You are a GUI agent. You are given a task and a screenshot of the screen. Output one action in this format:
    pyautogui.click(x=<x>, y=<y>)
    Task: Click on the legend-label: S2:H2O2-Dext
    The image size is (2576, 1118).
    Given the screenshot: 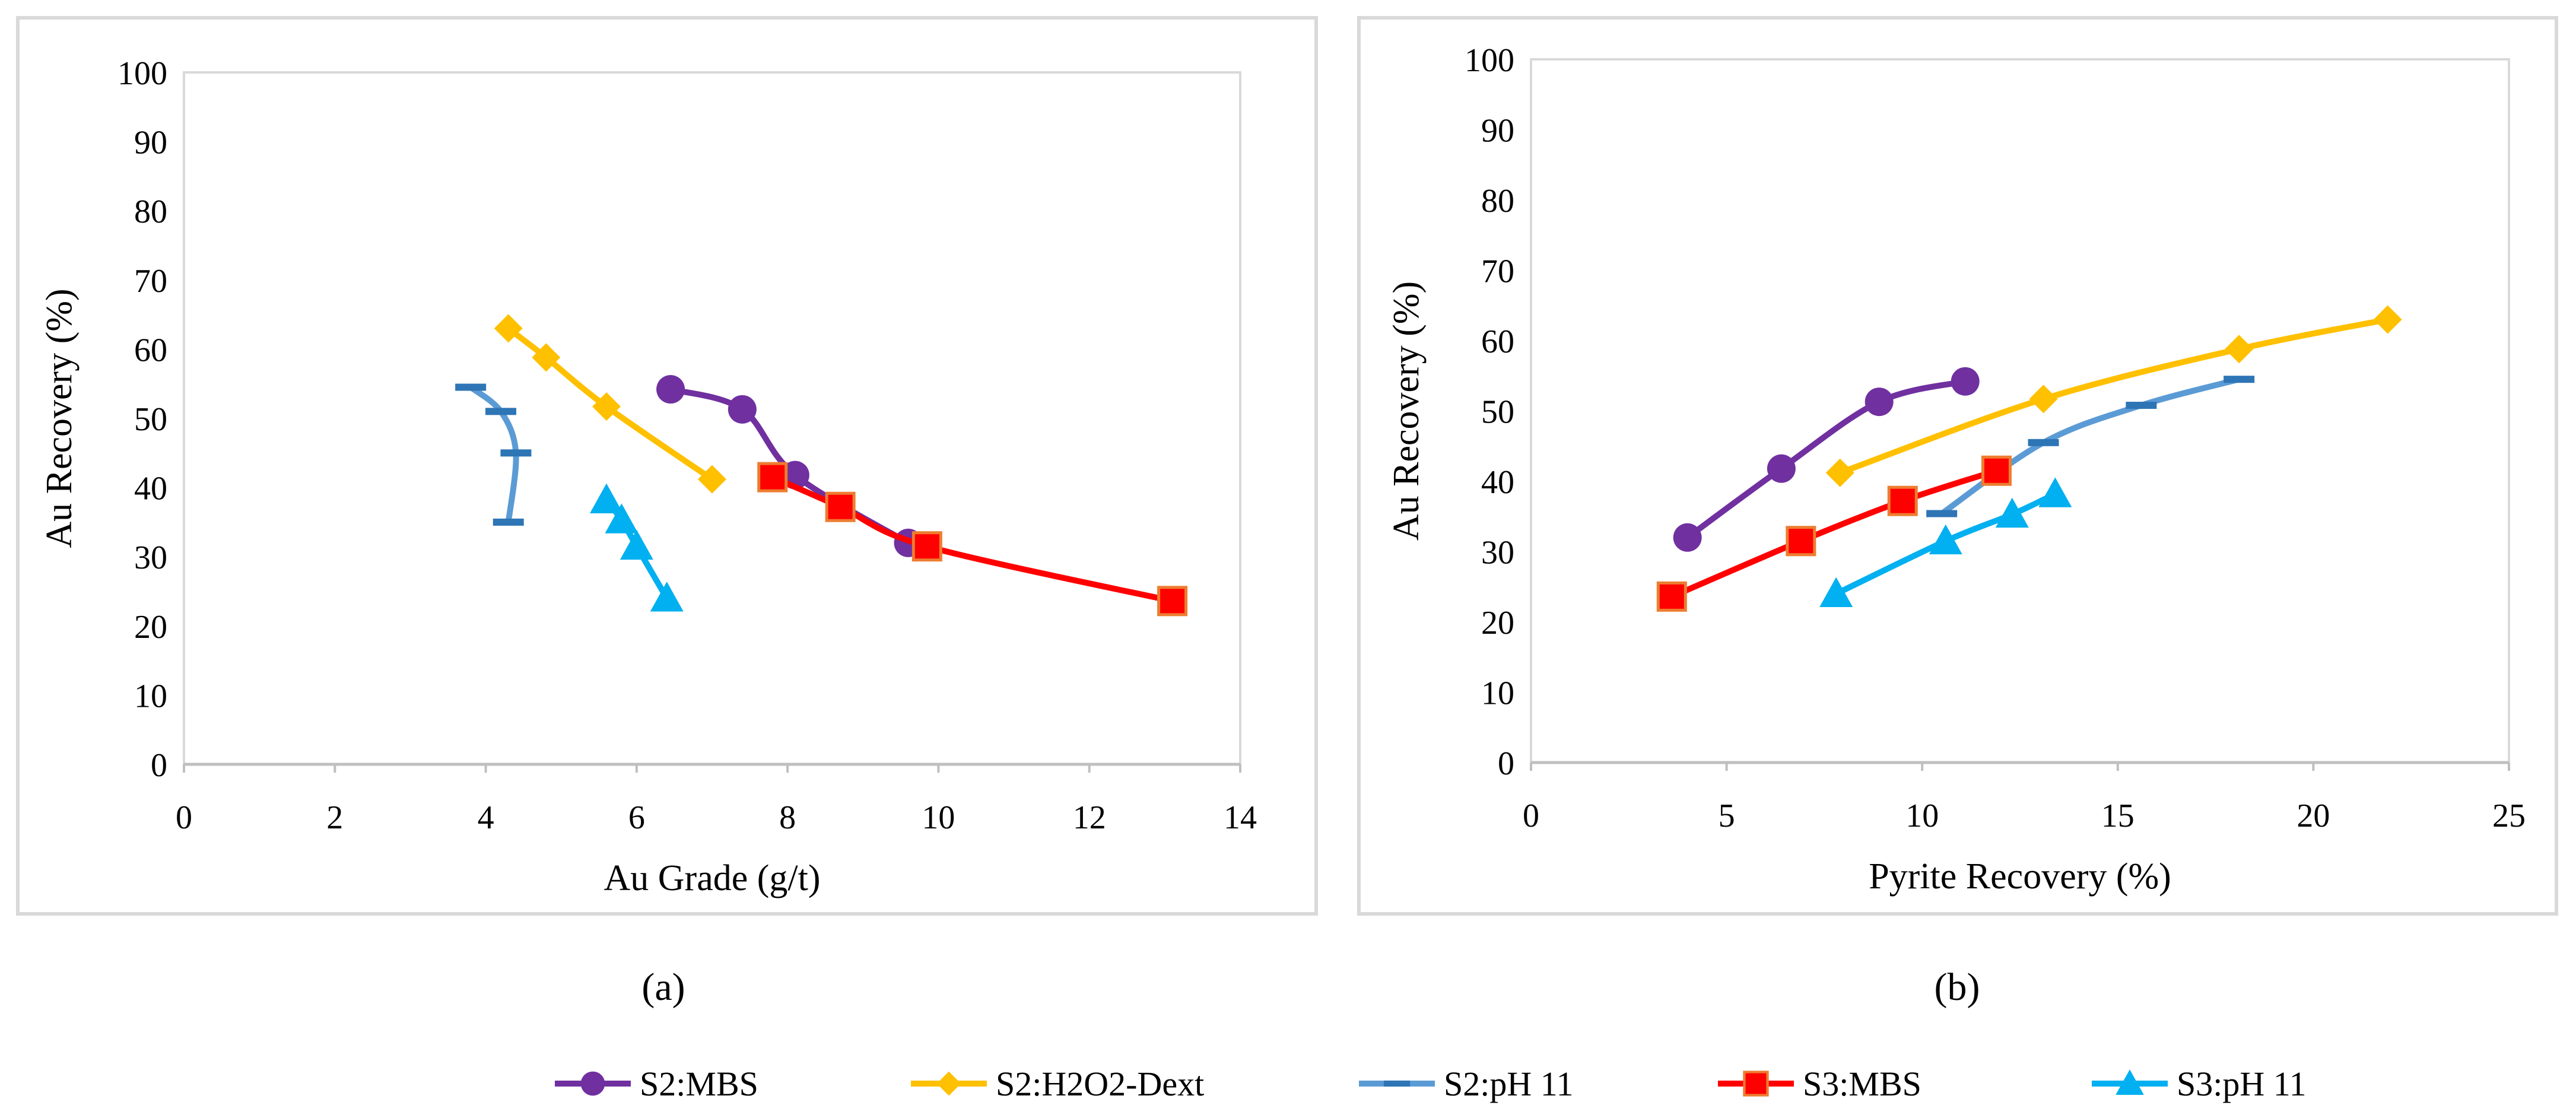 What is the action you would take?
    pyautogui.click(x=1100, y=1084)
    